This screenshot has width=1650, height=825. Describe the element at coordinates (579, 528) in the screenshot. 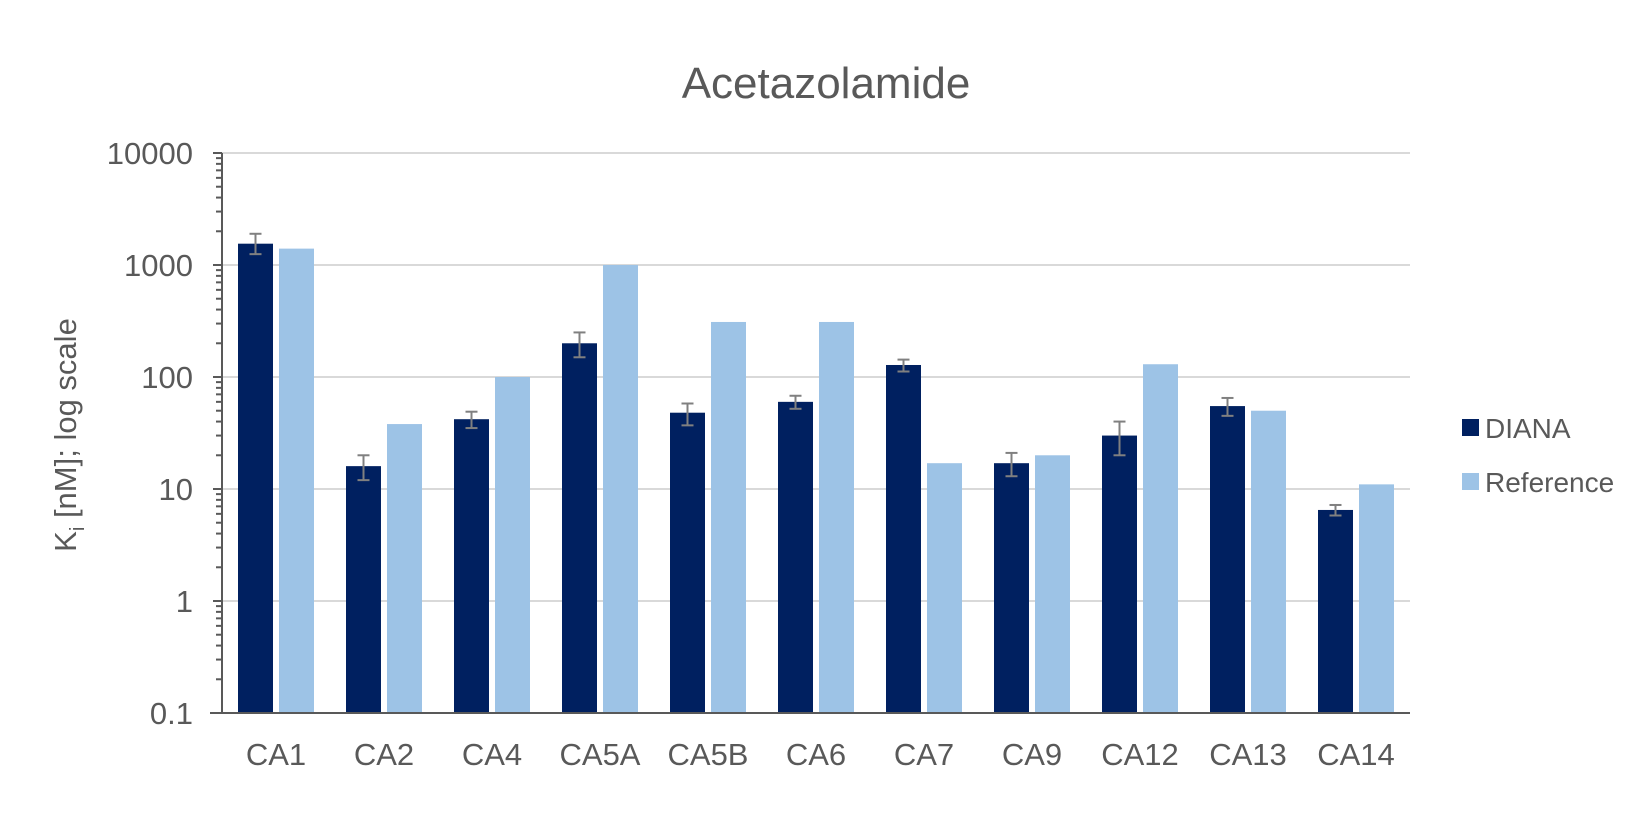

I see `bar-diana-ca5a` at that location.